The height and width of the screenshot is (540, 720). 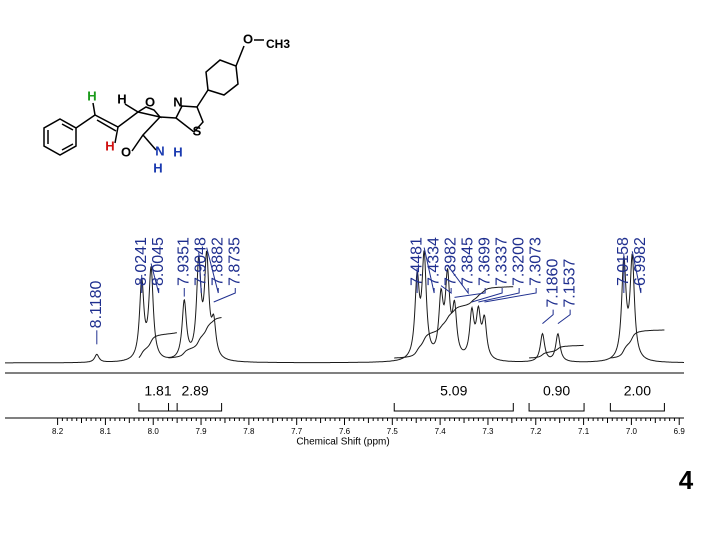 I want to click on peak-label: 6.9982, so click(x=640, y=261).